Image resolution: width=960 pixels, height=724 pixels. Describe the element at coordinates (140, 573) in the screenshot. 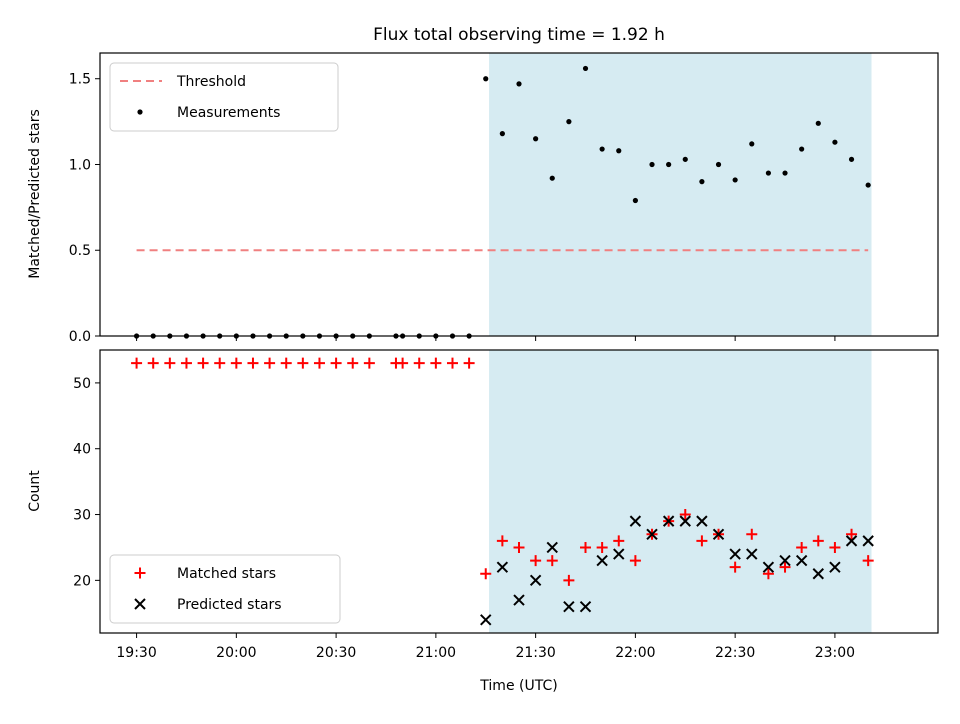

I see `legend-matched-swatch` at that location.